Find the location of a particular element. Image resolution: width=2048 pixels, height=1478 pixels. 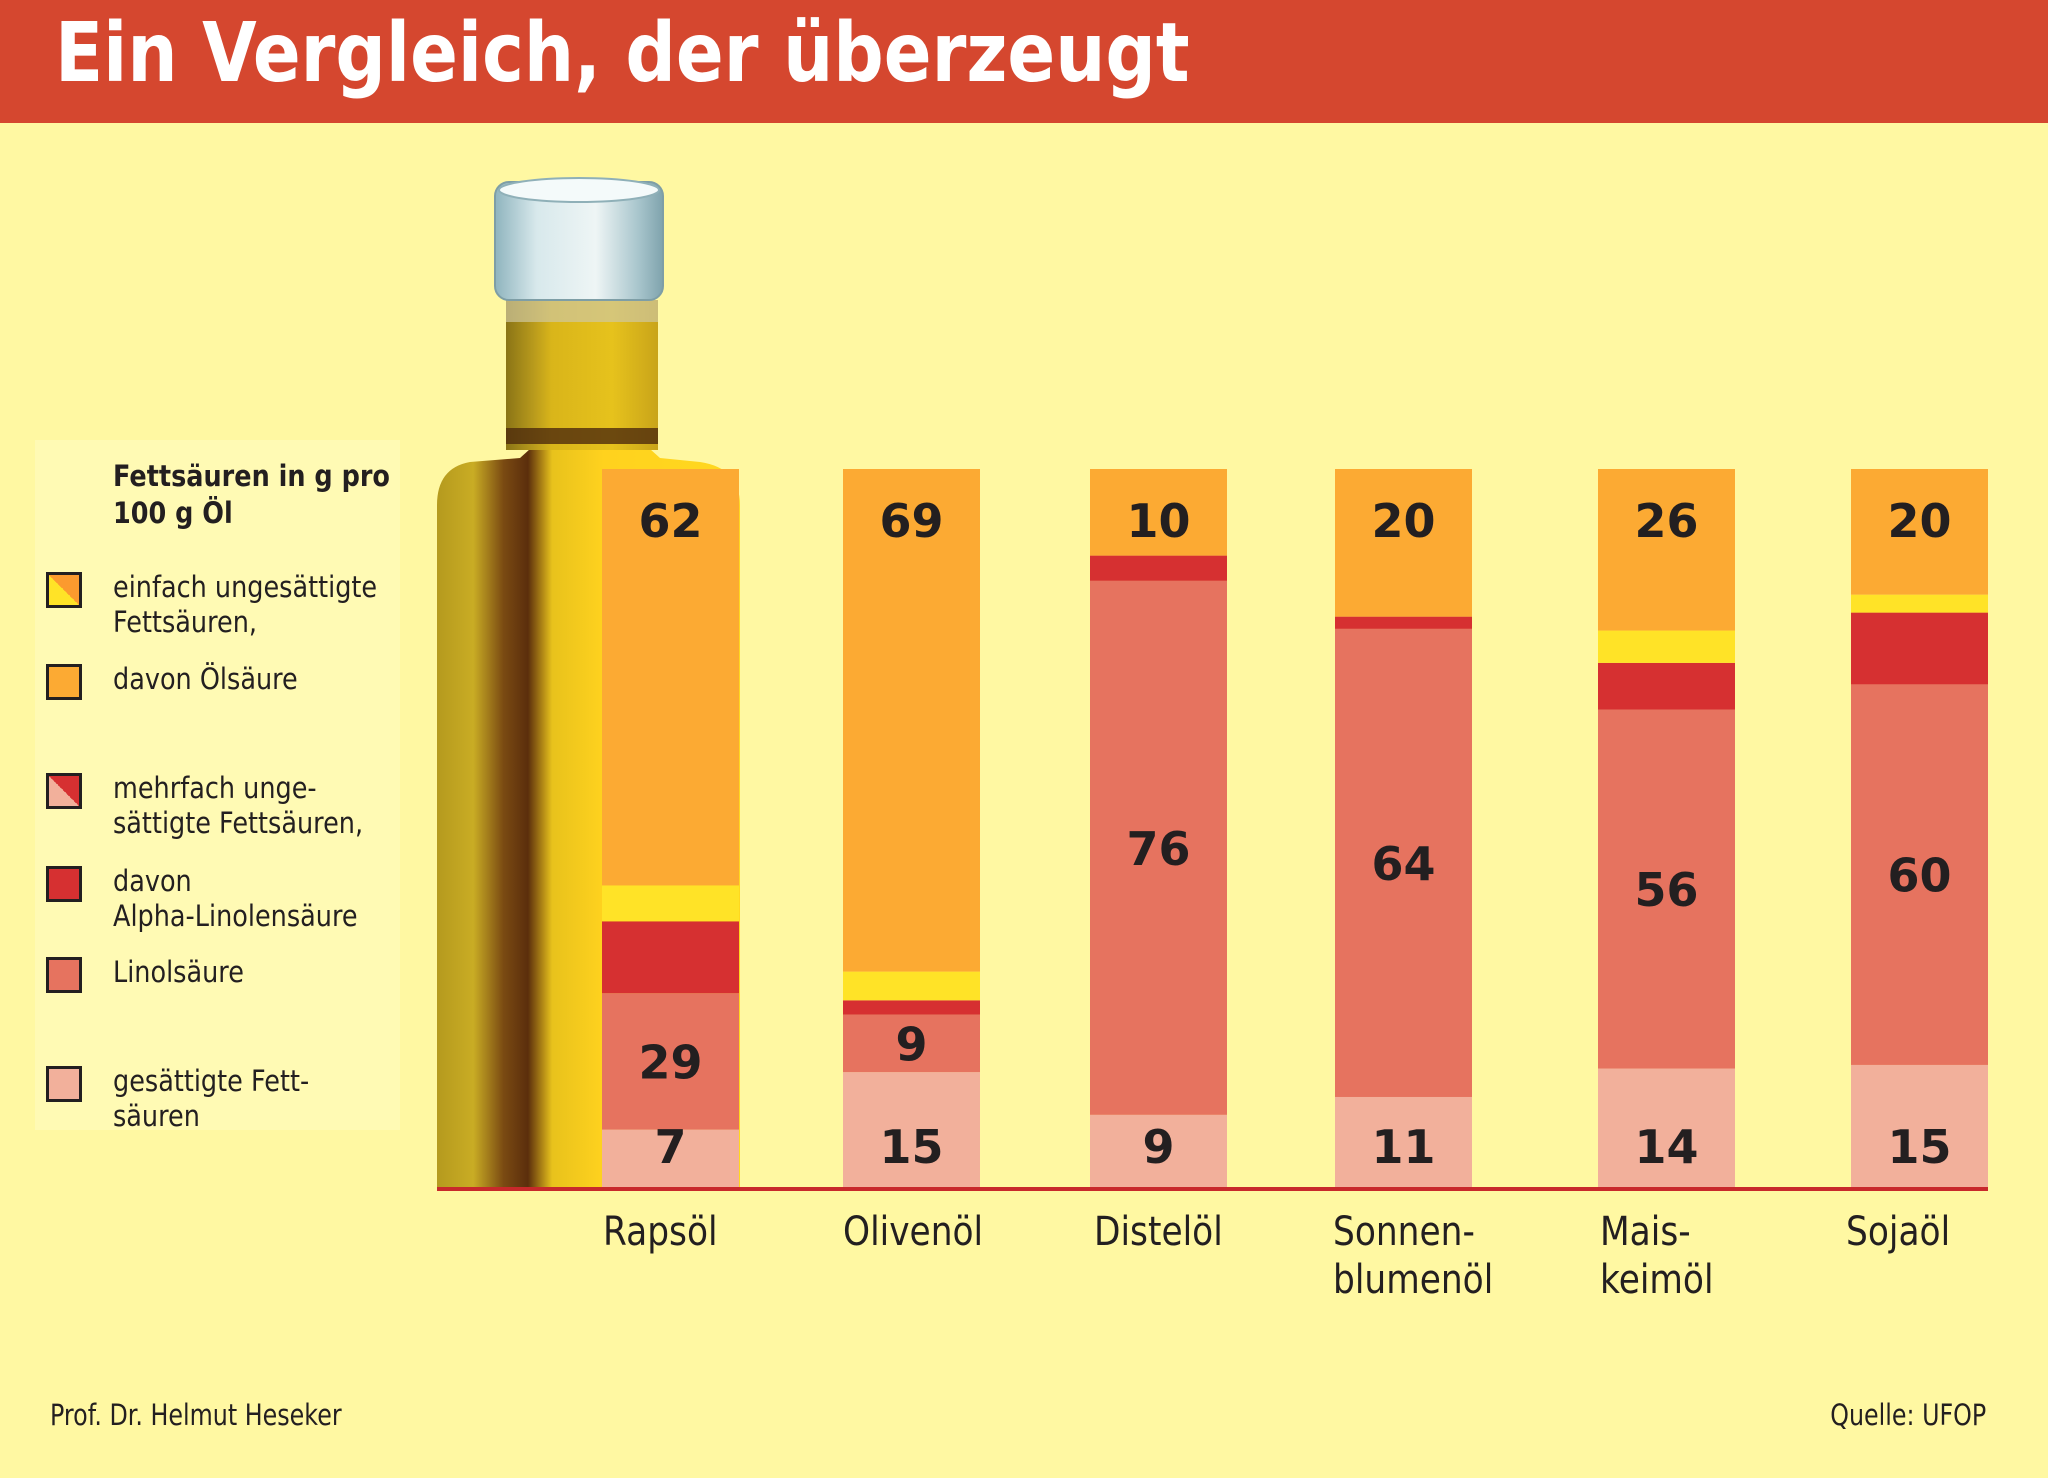

category-label-line: keimöl is located at coordinates (1657, 1280).